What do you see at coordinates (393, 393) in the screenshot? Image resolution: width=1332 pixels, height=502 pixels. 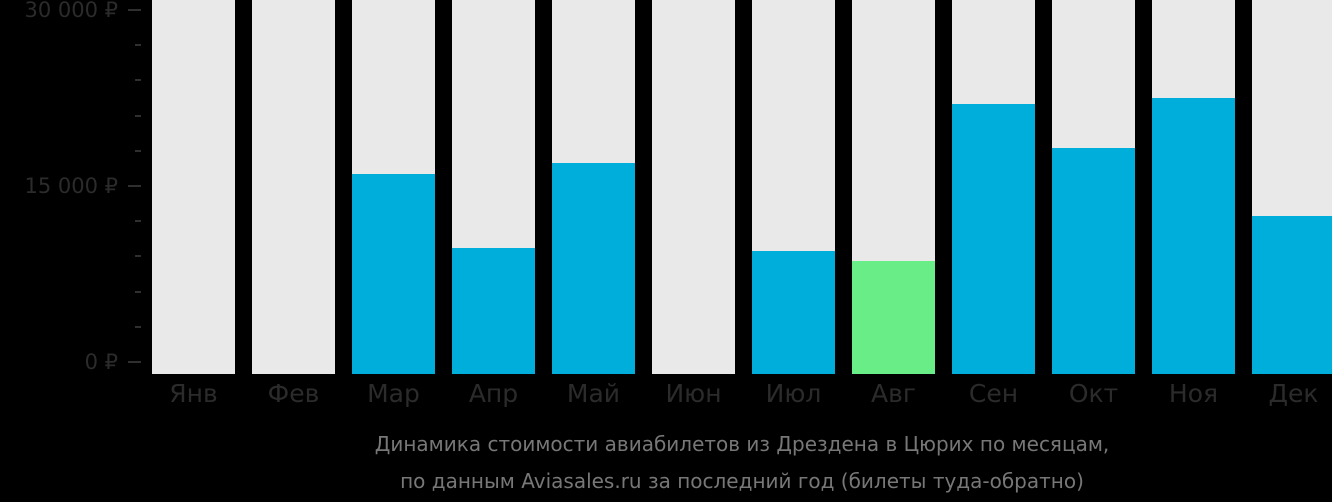 I see `x-axis-label-Мар: Мар` at bounding box center [393, 393].